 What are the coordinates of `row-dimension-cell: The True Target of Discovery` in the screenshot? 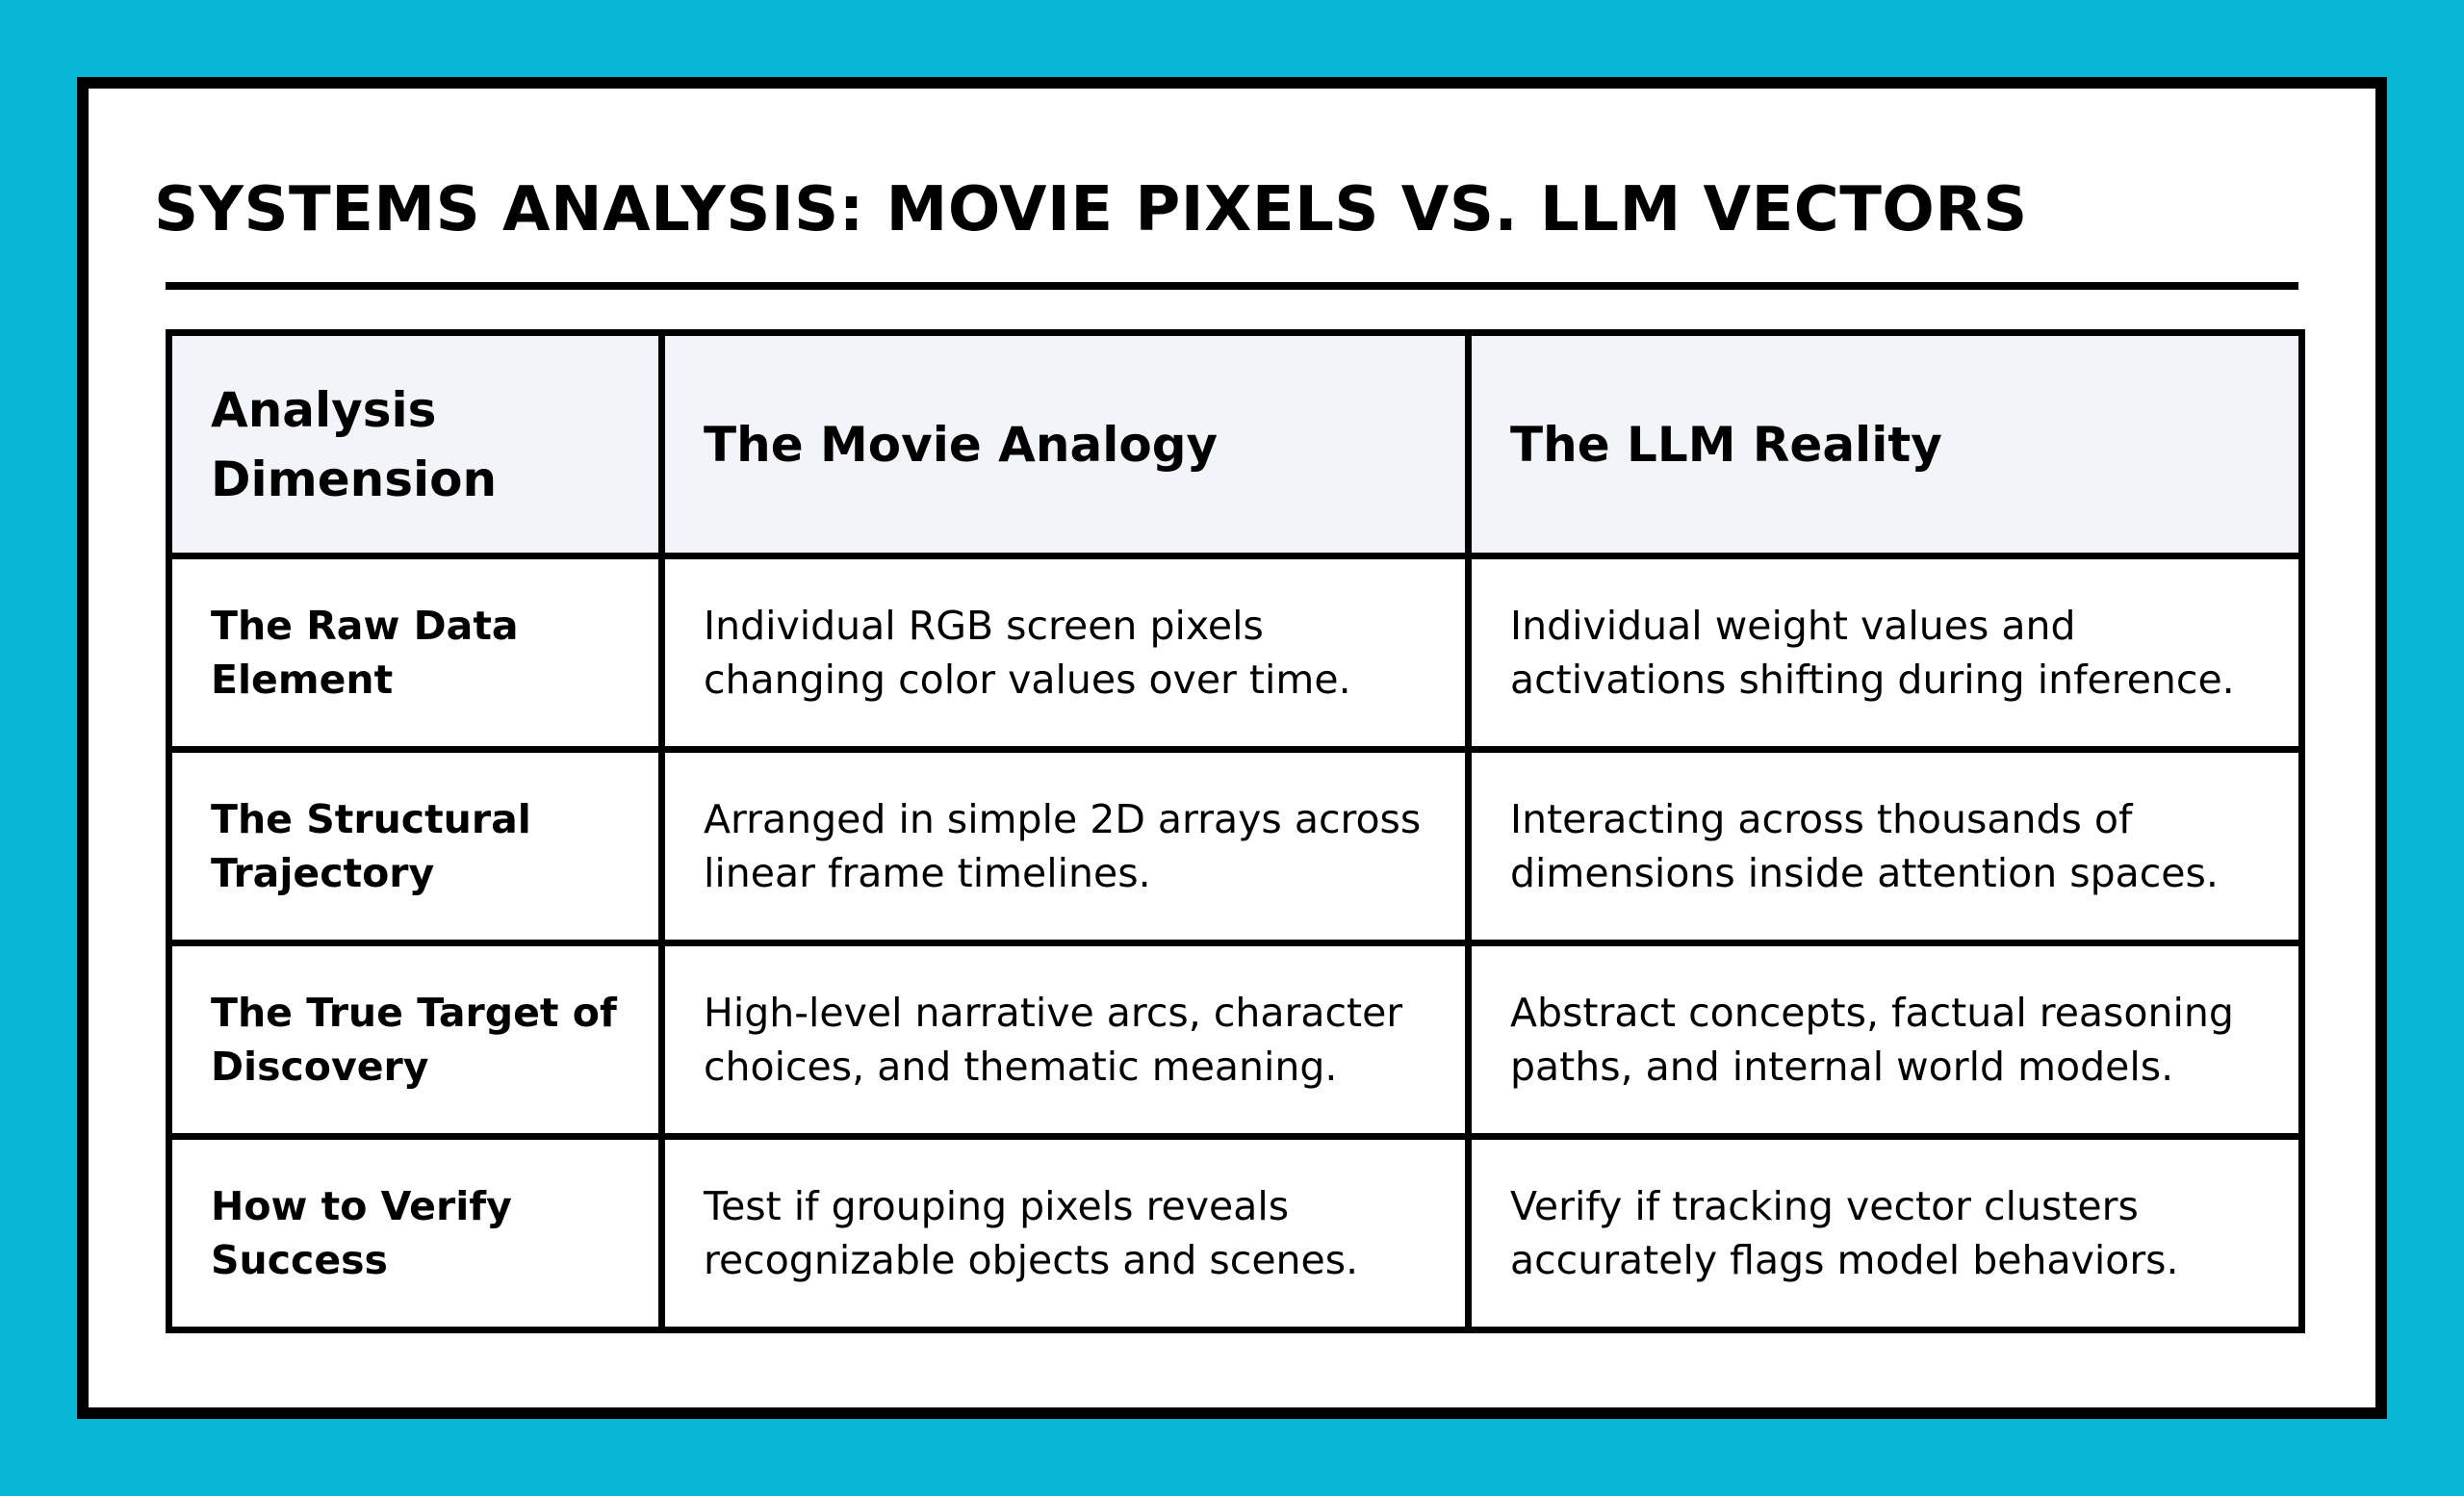 It's located at (415, 1040).